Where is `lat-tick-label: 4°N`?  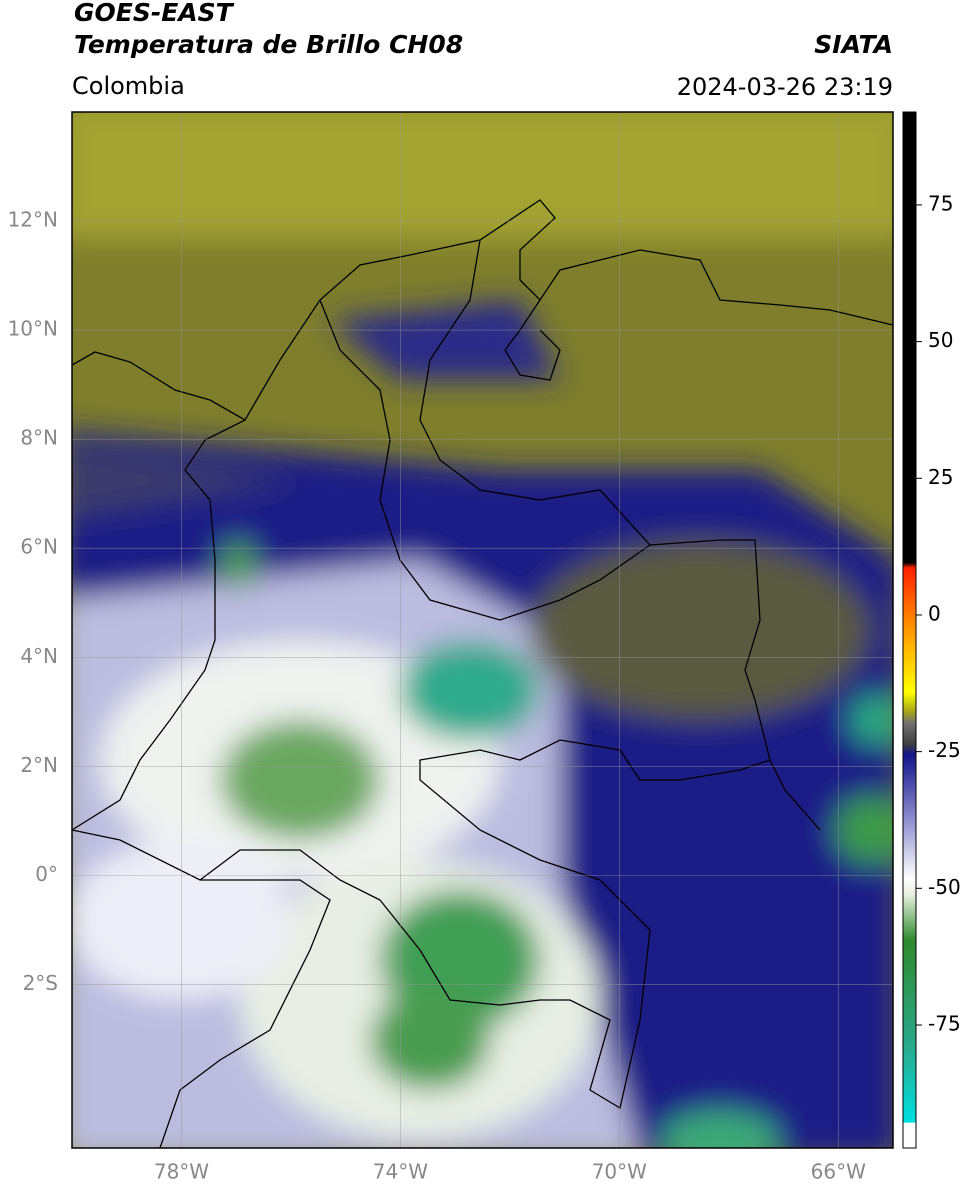
lat-tick-label: 4°N is located at coordinates (39, 656).